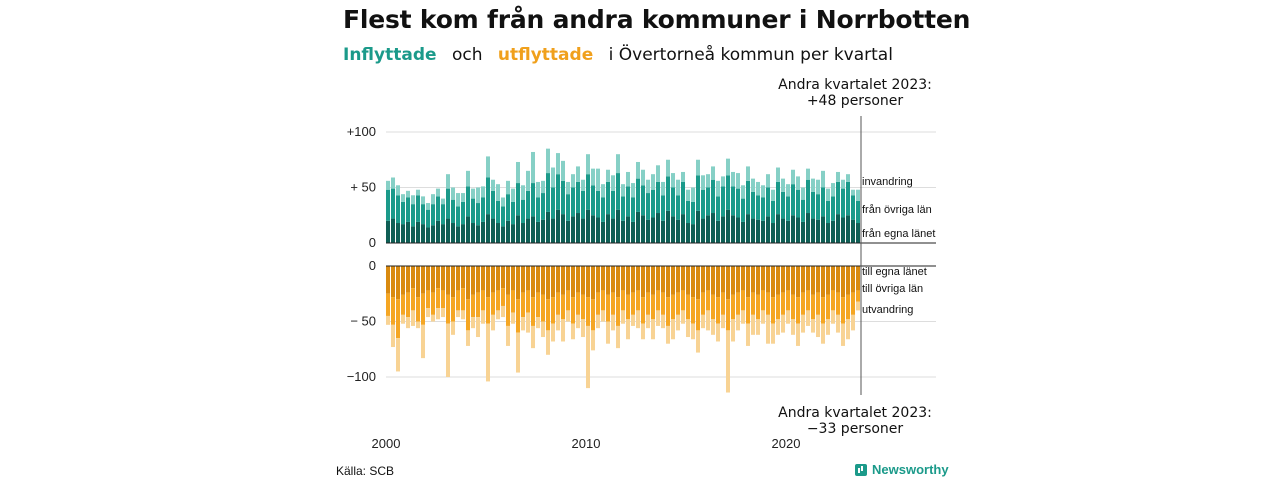 This screenshot has width=1280, height=480. I want to click on series-label-out: utvandring, so click(887, 310).